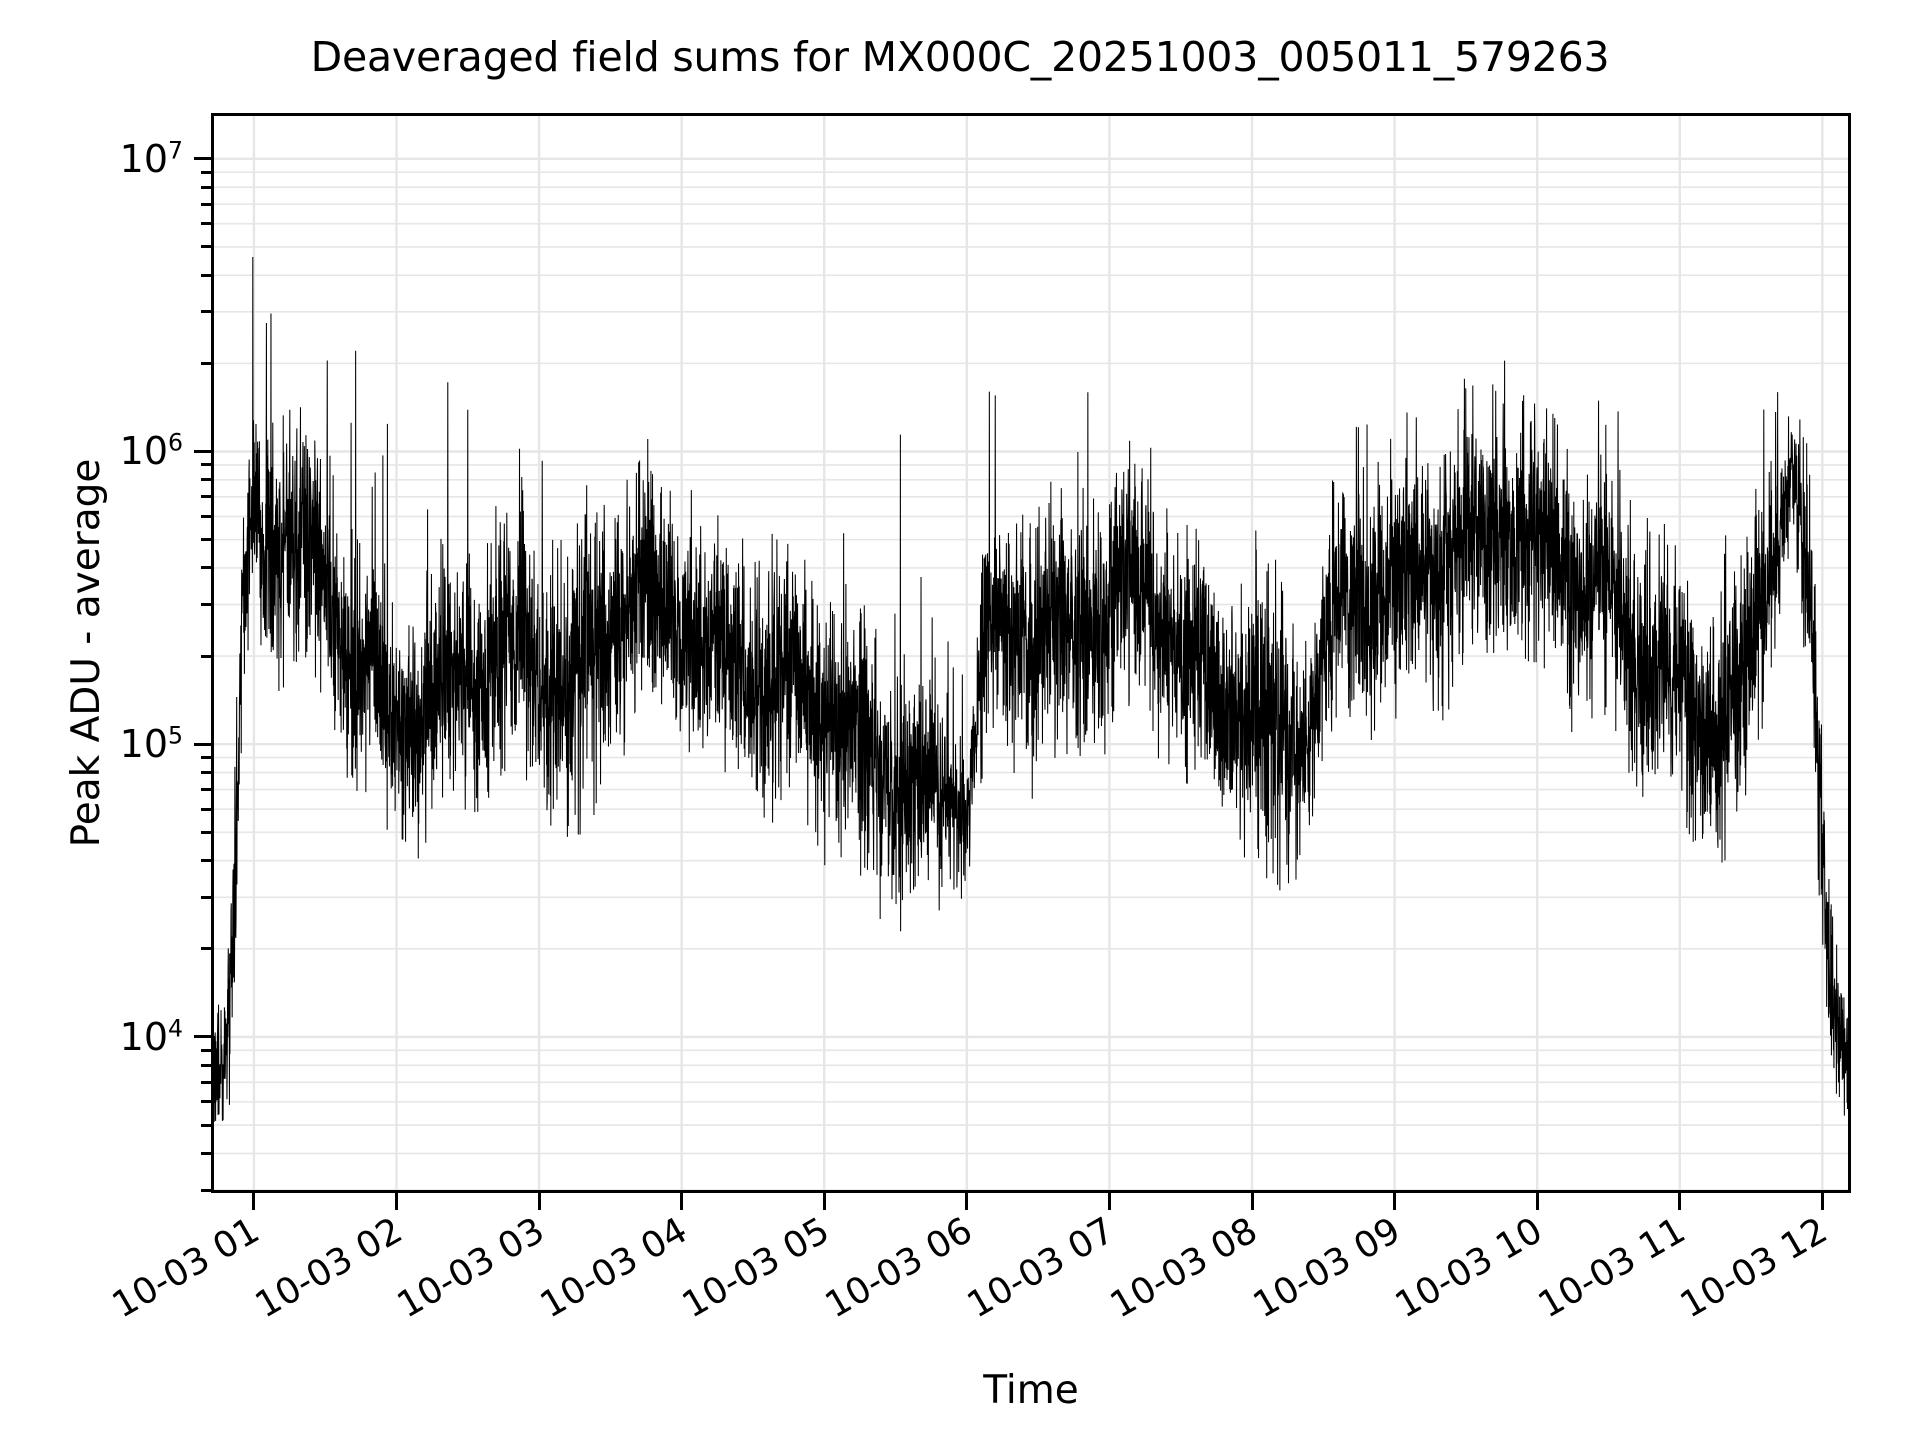  Describe the element at coordinates (756, 1268) in the screenshot. I see `x-tick-label: 10-03 05` at that location.